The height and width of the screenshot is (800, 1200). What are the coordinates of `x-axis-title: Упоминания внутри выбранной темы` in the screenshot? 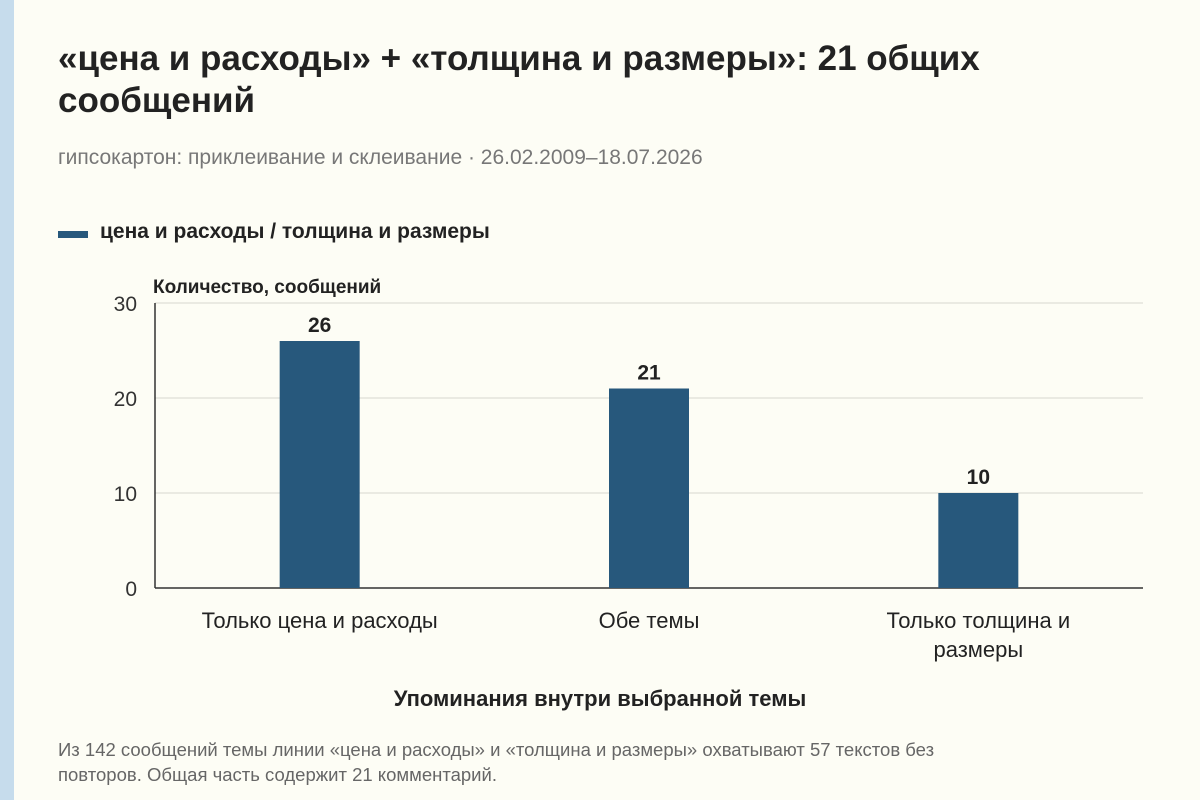 It's located at (600, 698).